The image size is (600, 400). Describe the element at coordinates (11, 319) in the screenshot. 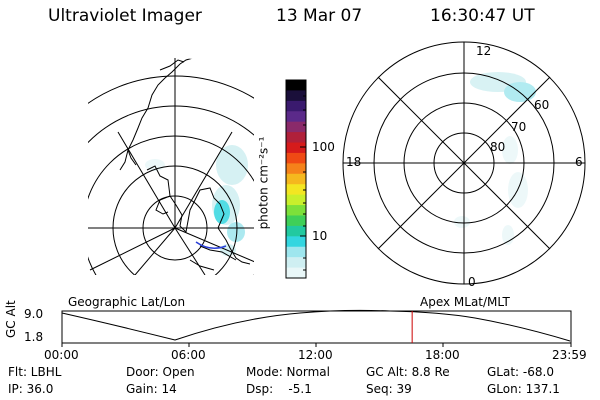

I see `timeline-y-label: GC Alt` at that location.